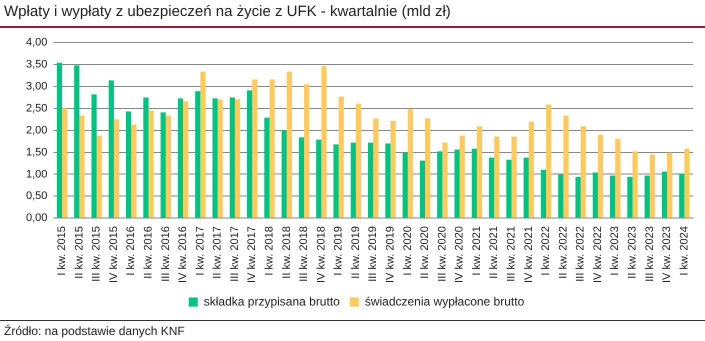  What do you see at coordinates (528, 255) in the screenshot?
I see `x-tick-label: IV kw. 2021` at bounding box center [528, 255].